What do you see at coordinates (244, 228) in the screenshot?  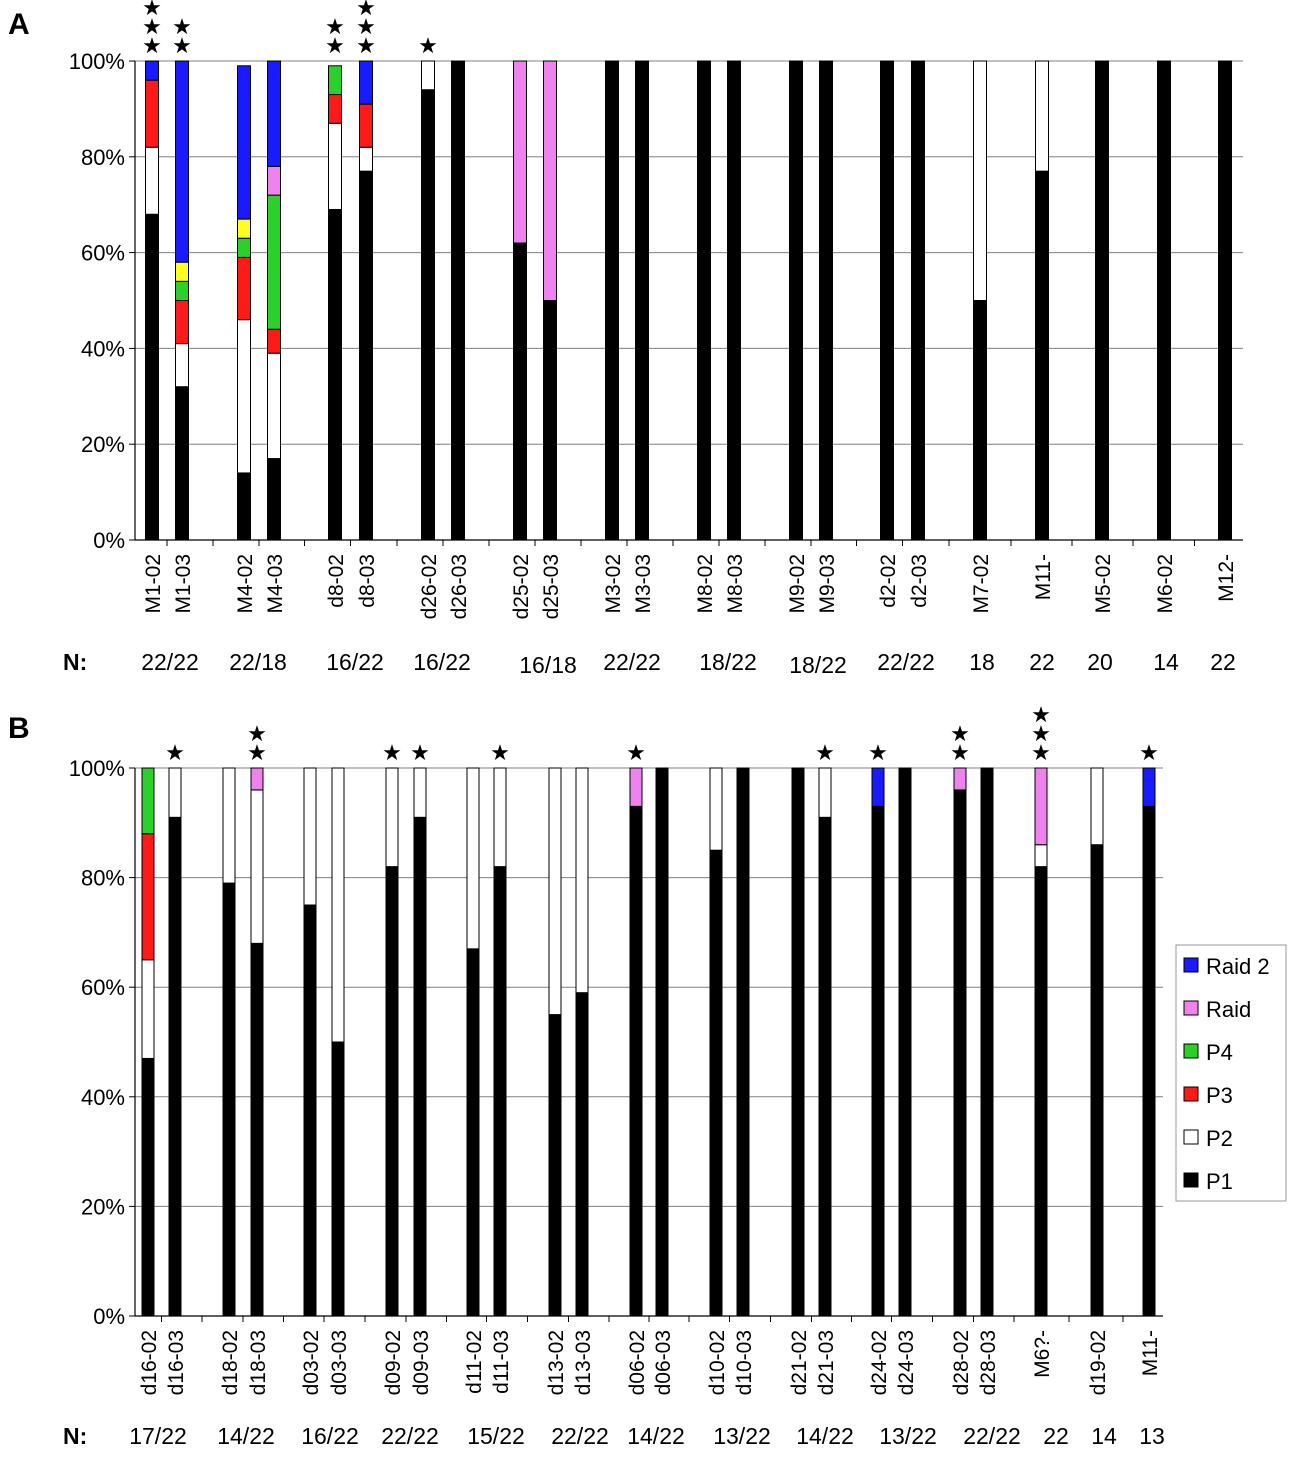 I see `bar-segment-p5` at bounding box center [244, 228].